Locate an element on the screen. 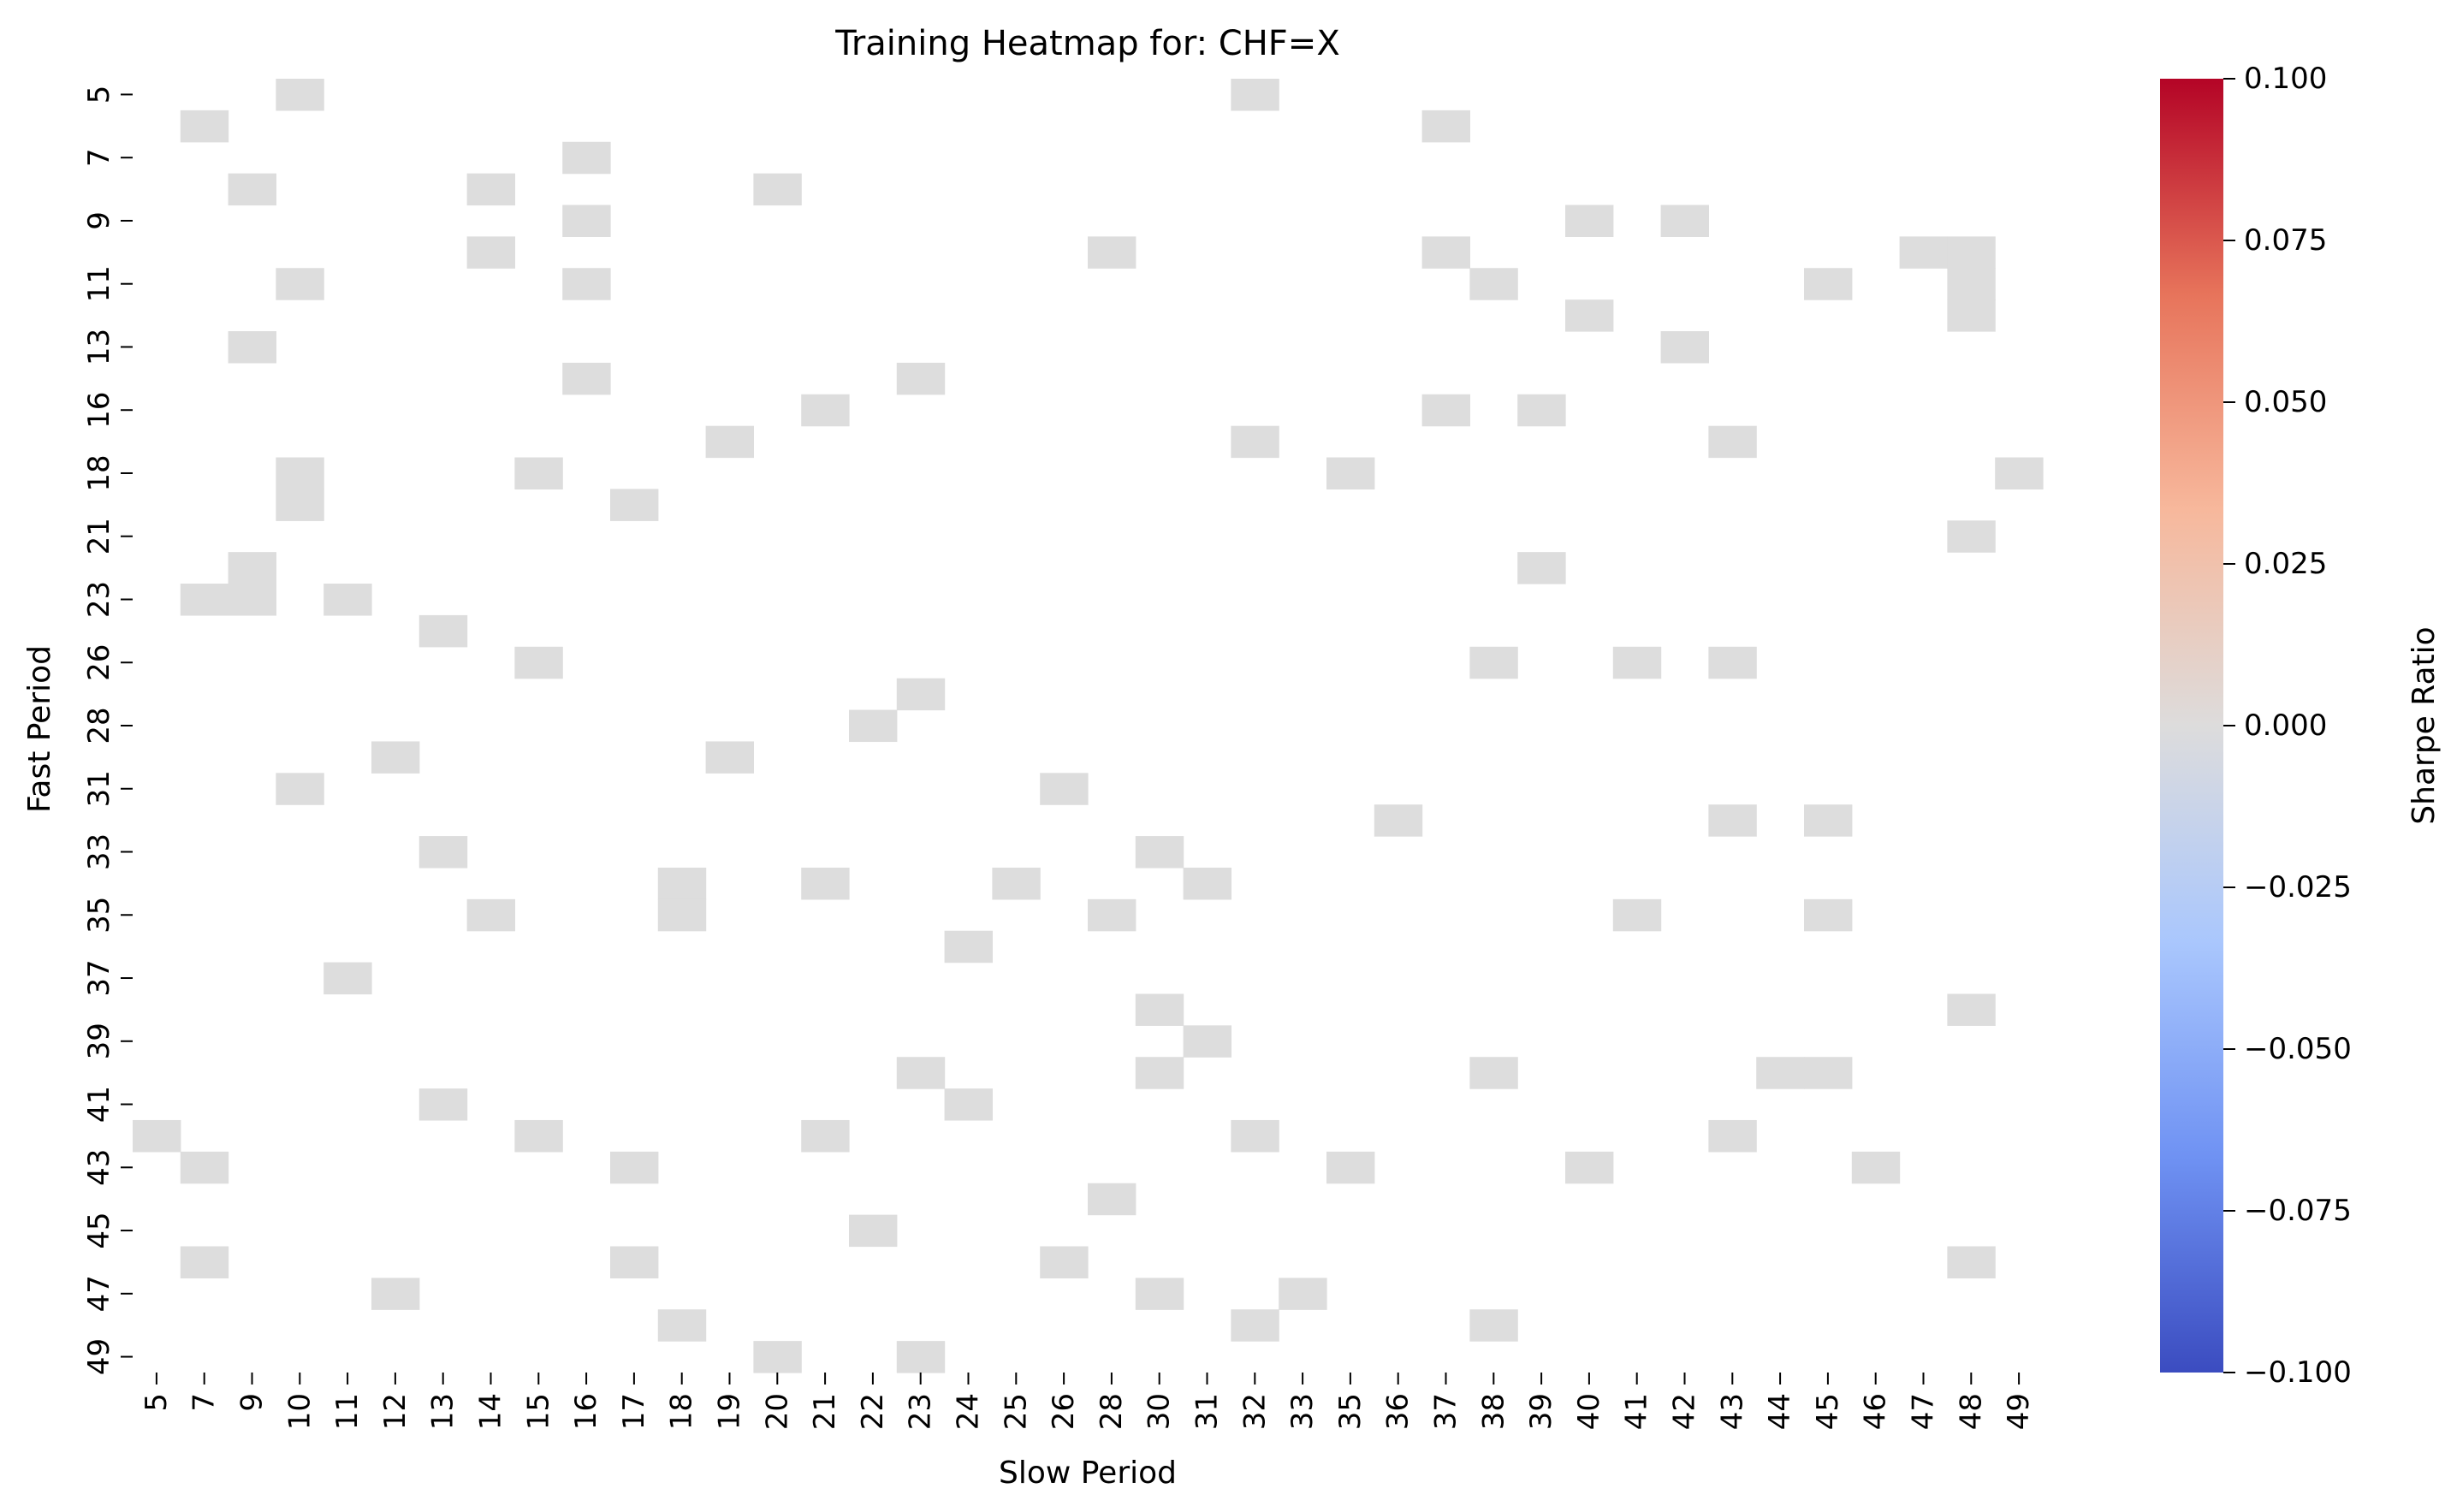 Image resolution: width=2451 pixels, height=1512 pixels. x-tick-label: 16 is located at coordinates (586, 1411).